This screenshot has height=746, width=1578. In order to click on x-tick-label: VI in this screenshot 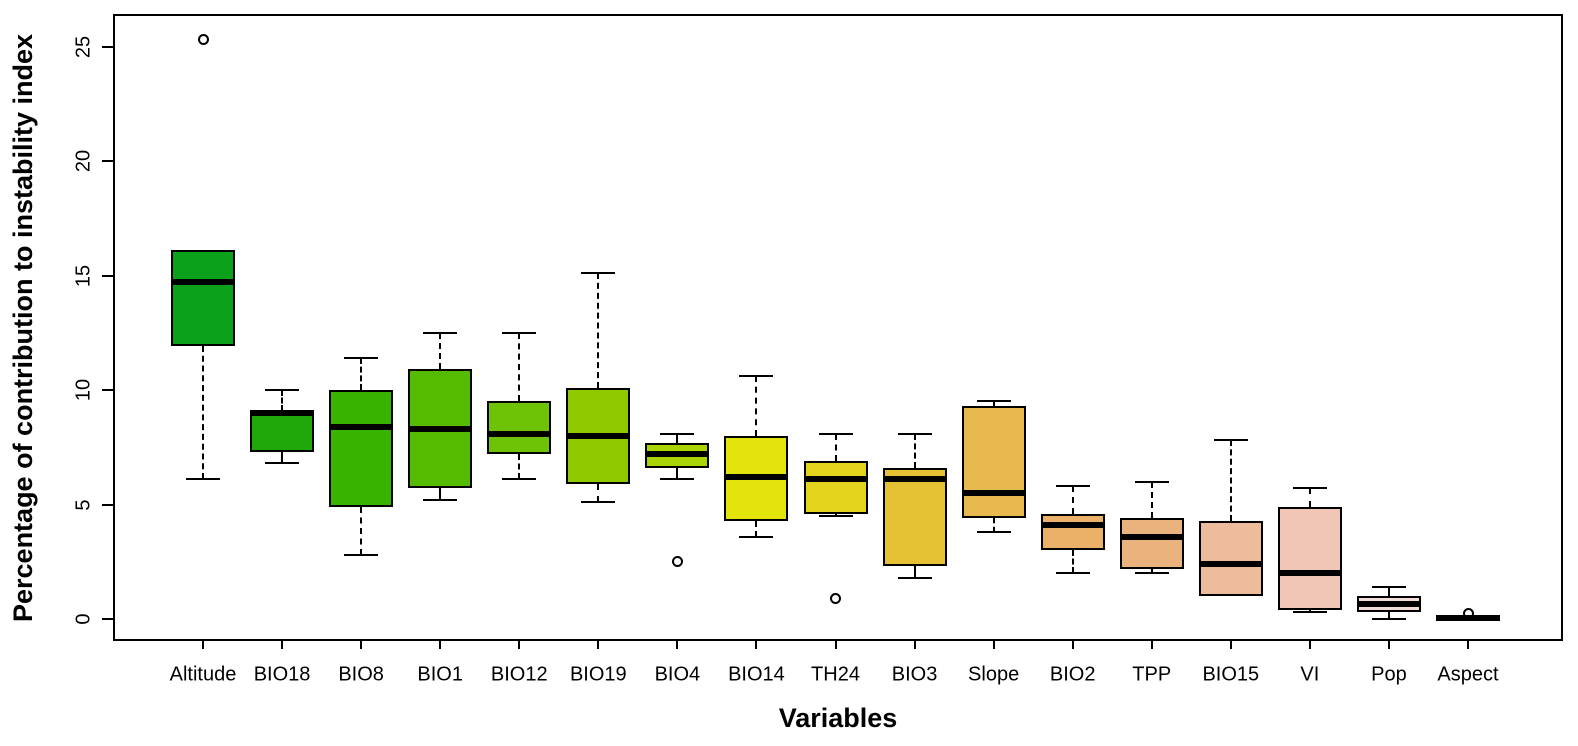, I will do `click(1310, 674)`.